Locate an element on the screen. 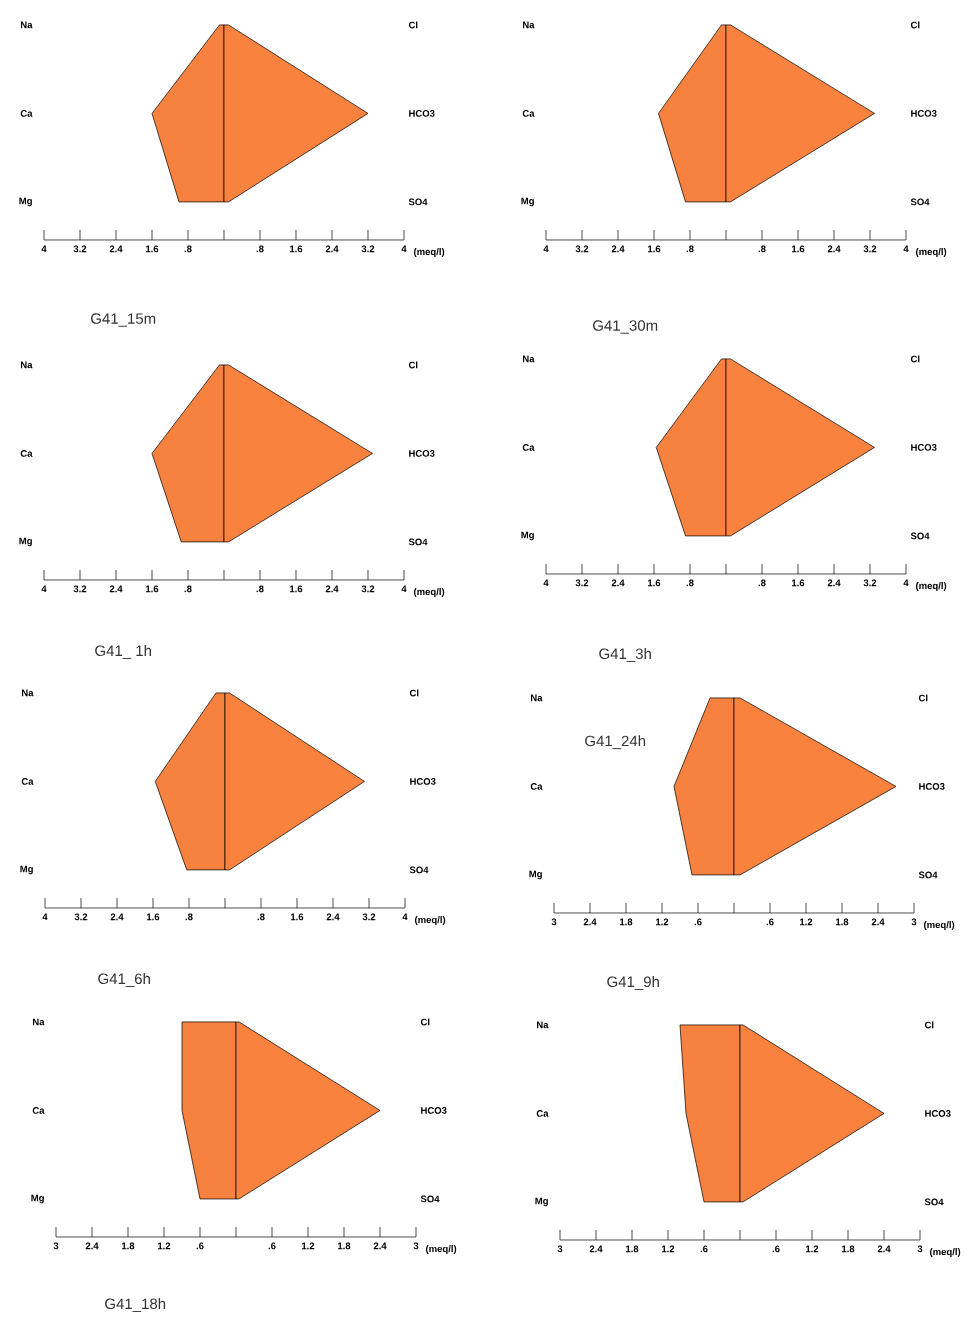 The width and height of the screenshot is (977, 1319). text: G41_3h is located at coordinates (625, 655).